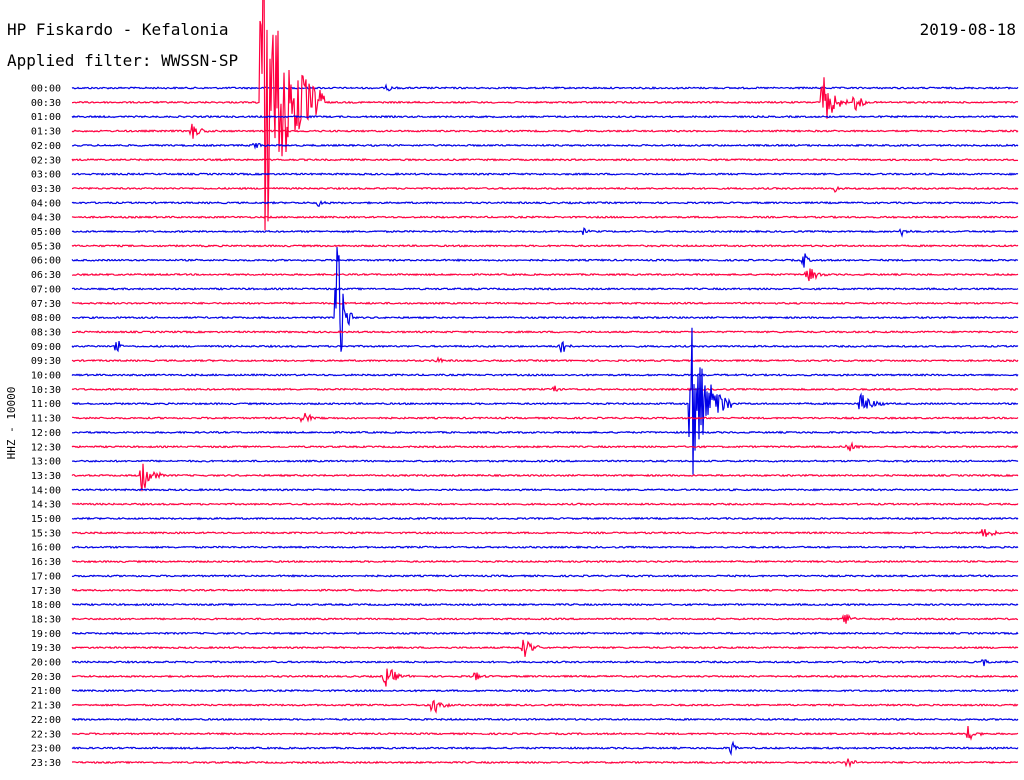 This screenshot has width=1024, height=780. I want to click on time-tick-label: 00:30, so click(46, 103).